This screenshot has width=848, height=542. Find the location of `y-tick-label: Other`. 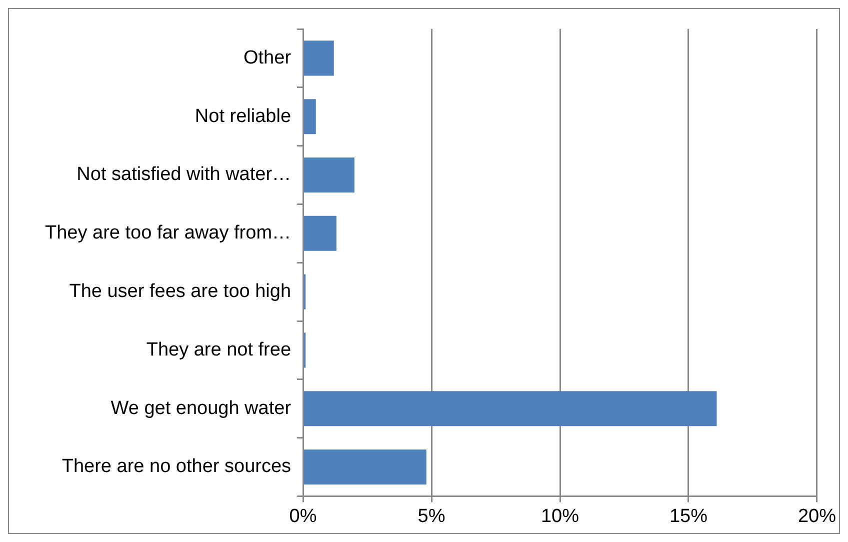

y-tick-label: Other is located at coordinates (268, 57).